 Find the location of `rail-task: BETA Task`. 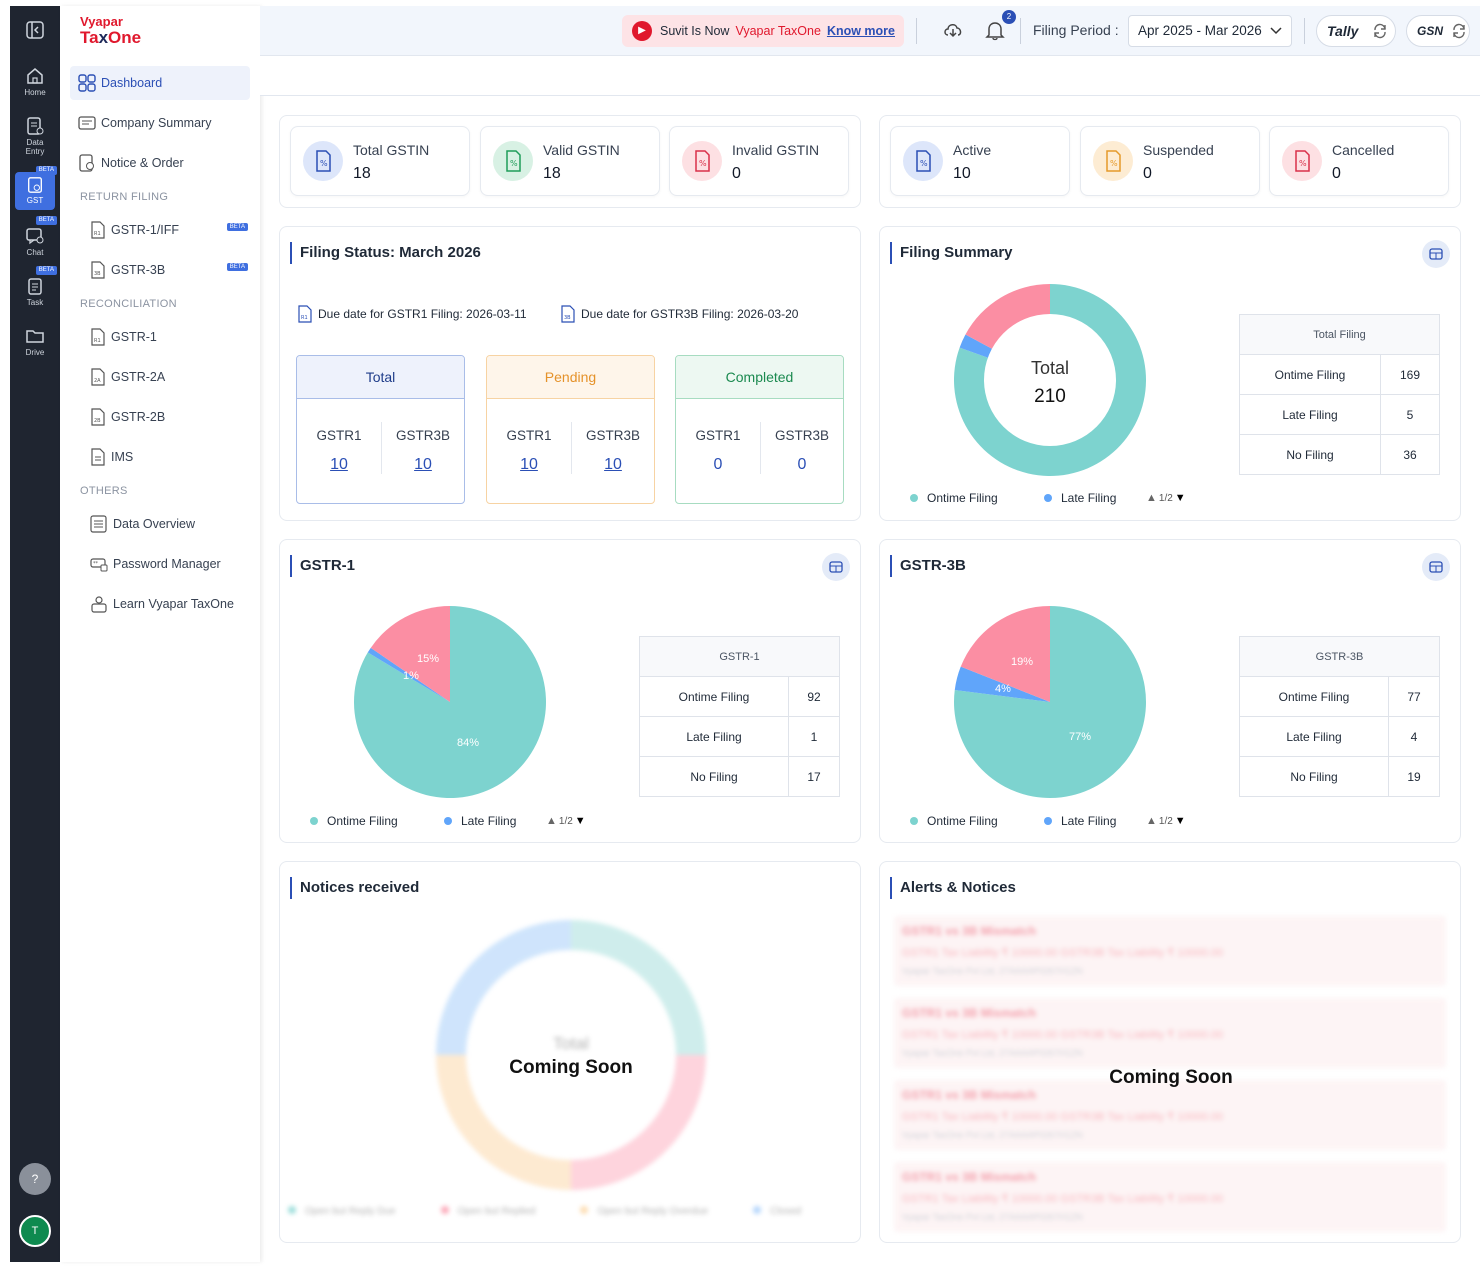

rail-task: BETA Task is located at coordinates (35, 286).